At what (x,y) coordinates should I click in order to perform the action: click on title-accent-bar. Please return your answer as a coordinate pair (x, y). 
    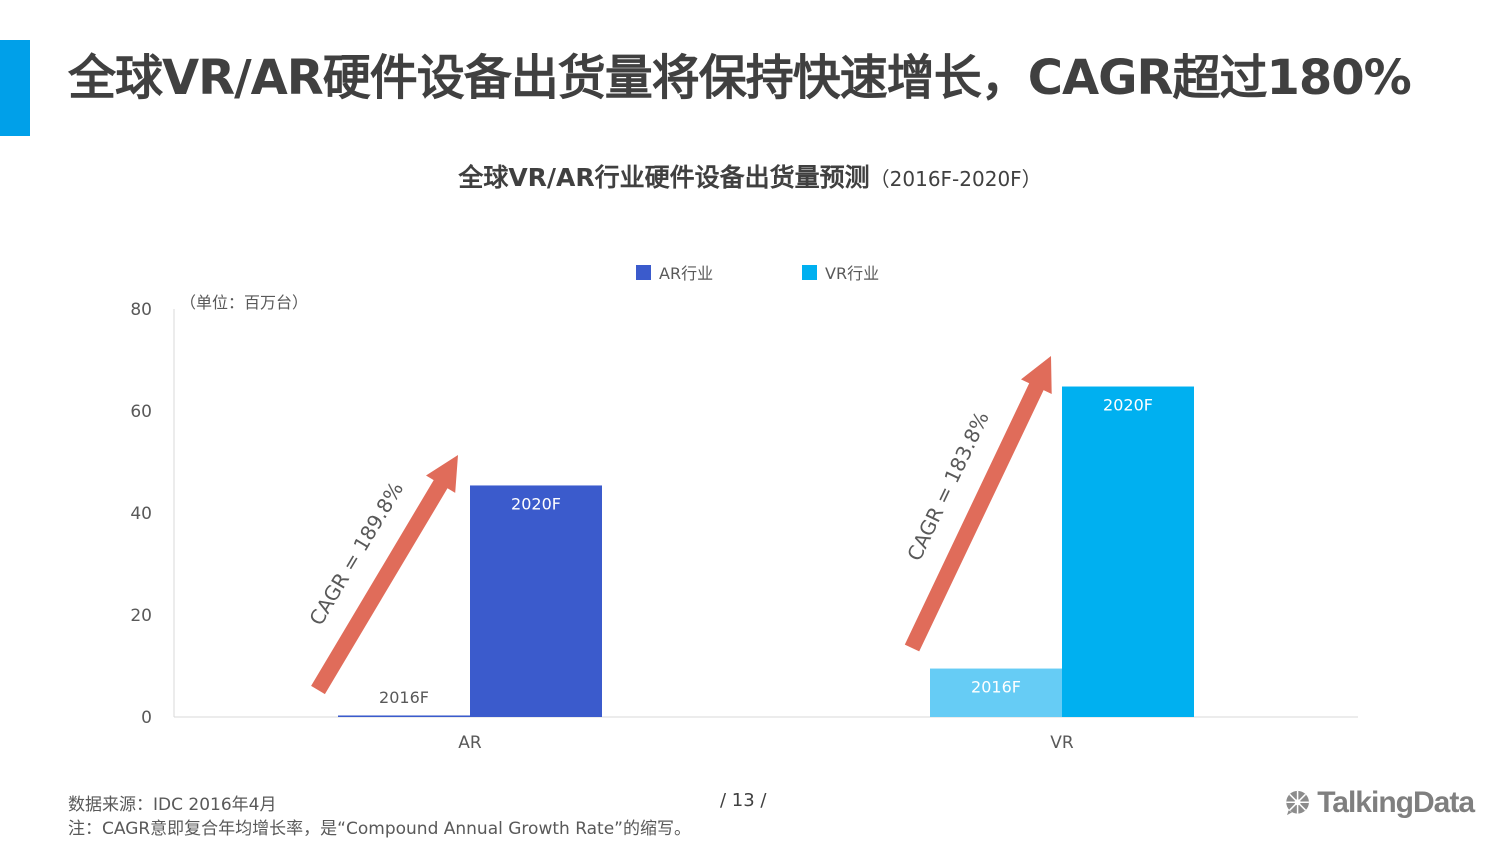
    Looking at the image, I should click on (15, 88).